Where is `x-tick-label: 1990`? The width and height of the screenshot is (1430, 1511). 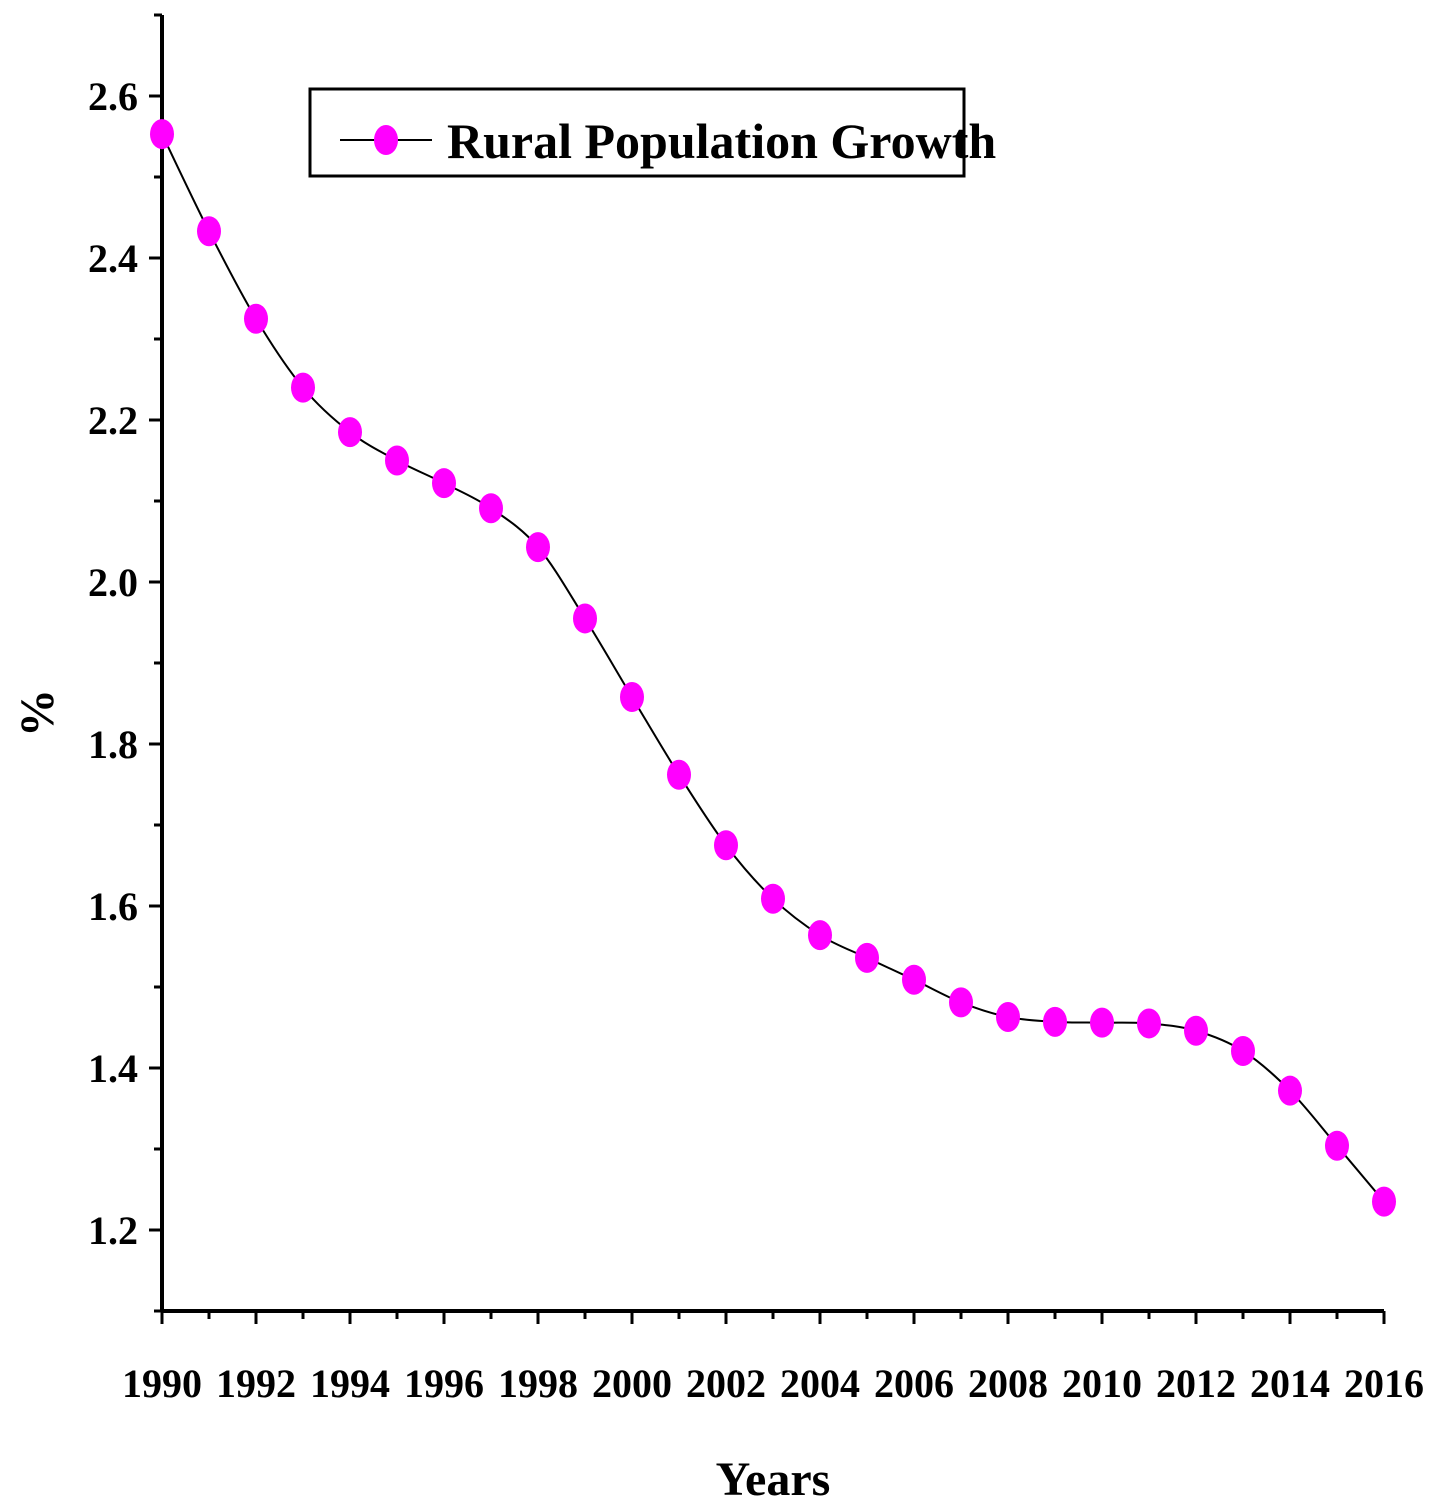 x-tick-label: 1990 is located at coordinates (162, 1383).